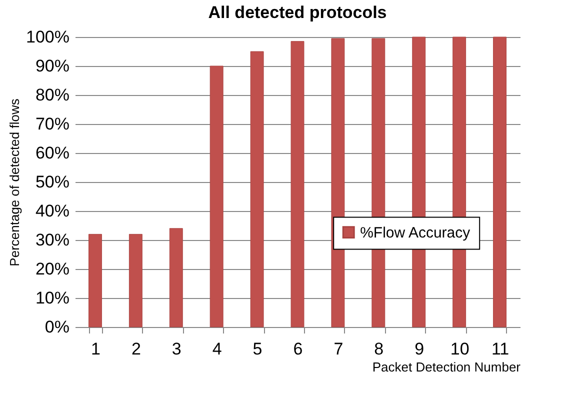  I want to click on y-tick-label: 70%, so click(52, 124).